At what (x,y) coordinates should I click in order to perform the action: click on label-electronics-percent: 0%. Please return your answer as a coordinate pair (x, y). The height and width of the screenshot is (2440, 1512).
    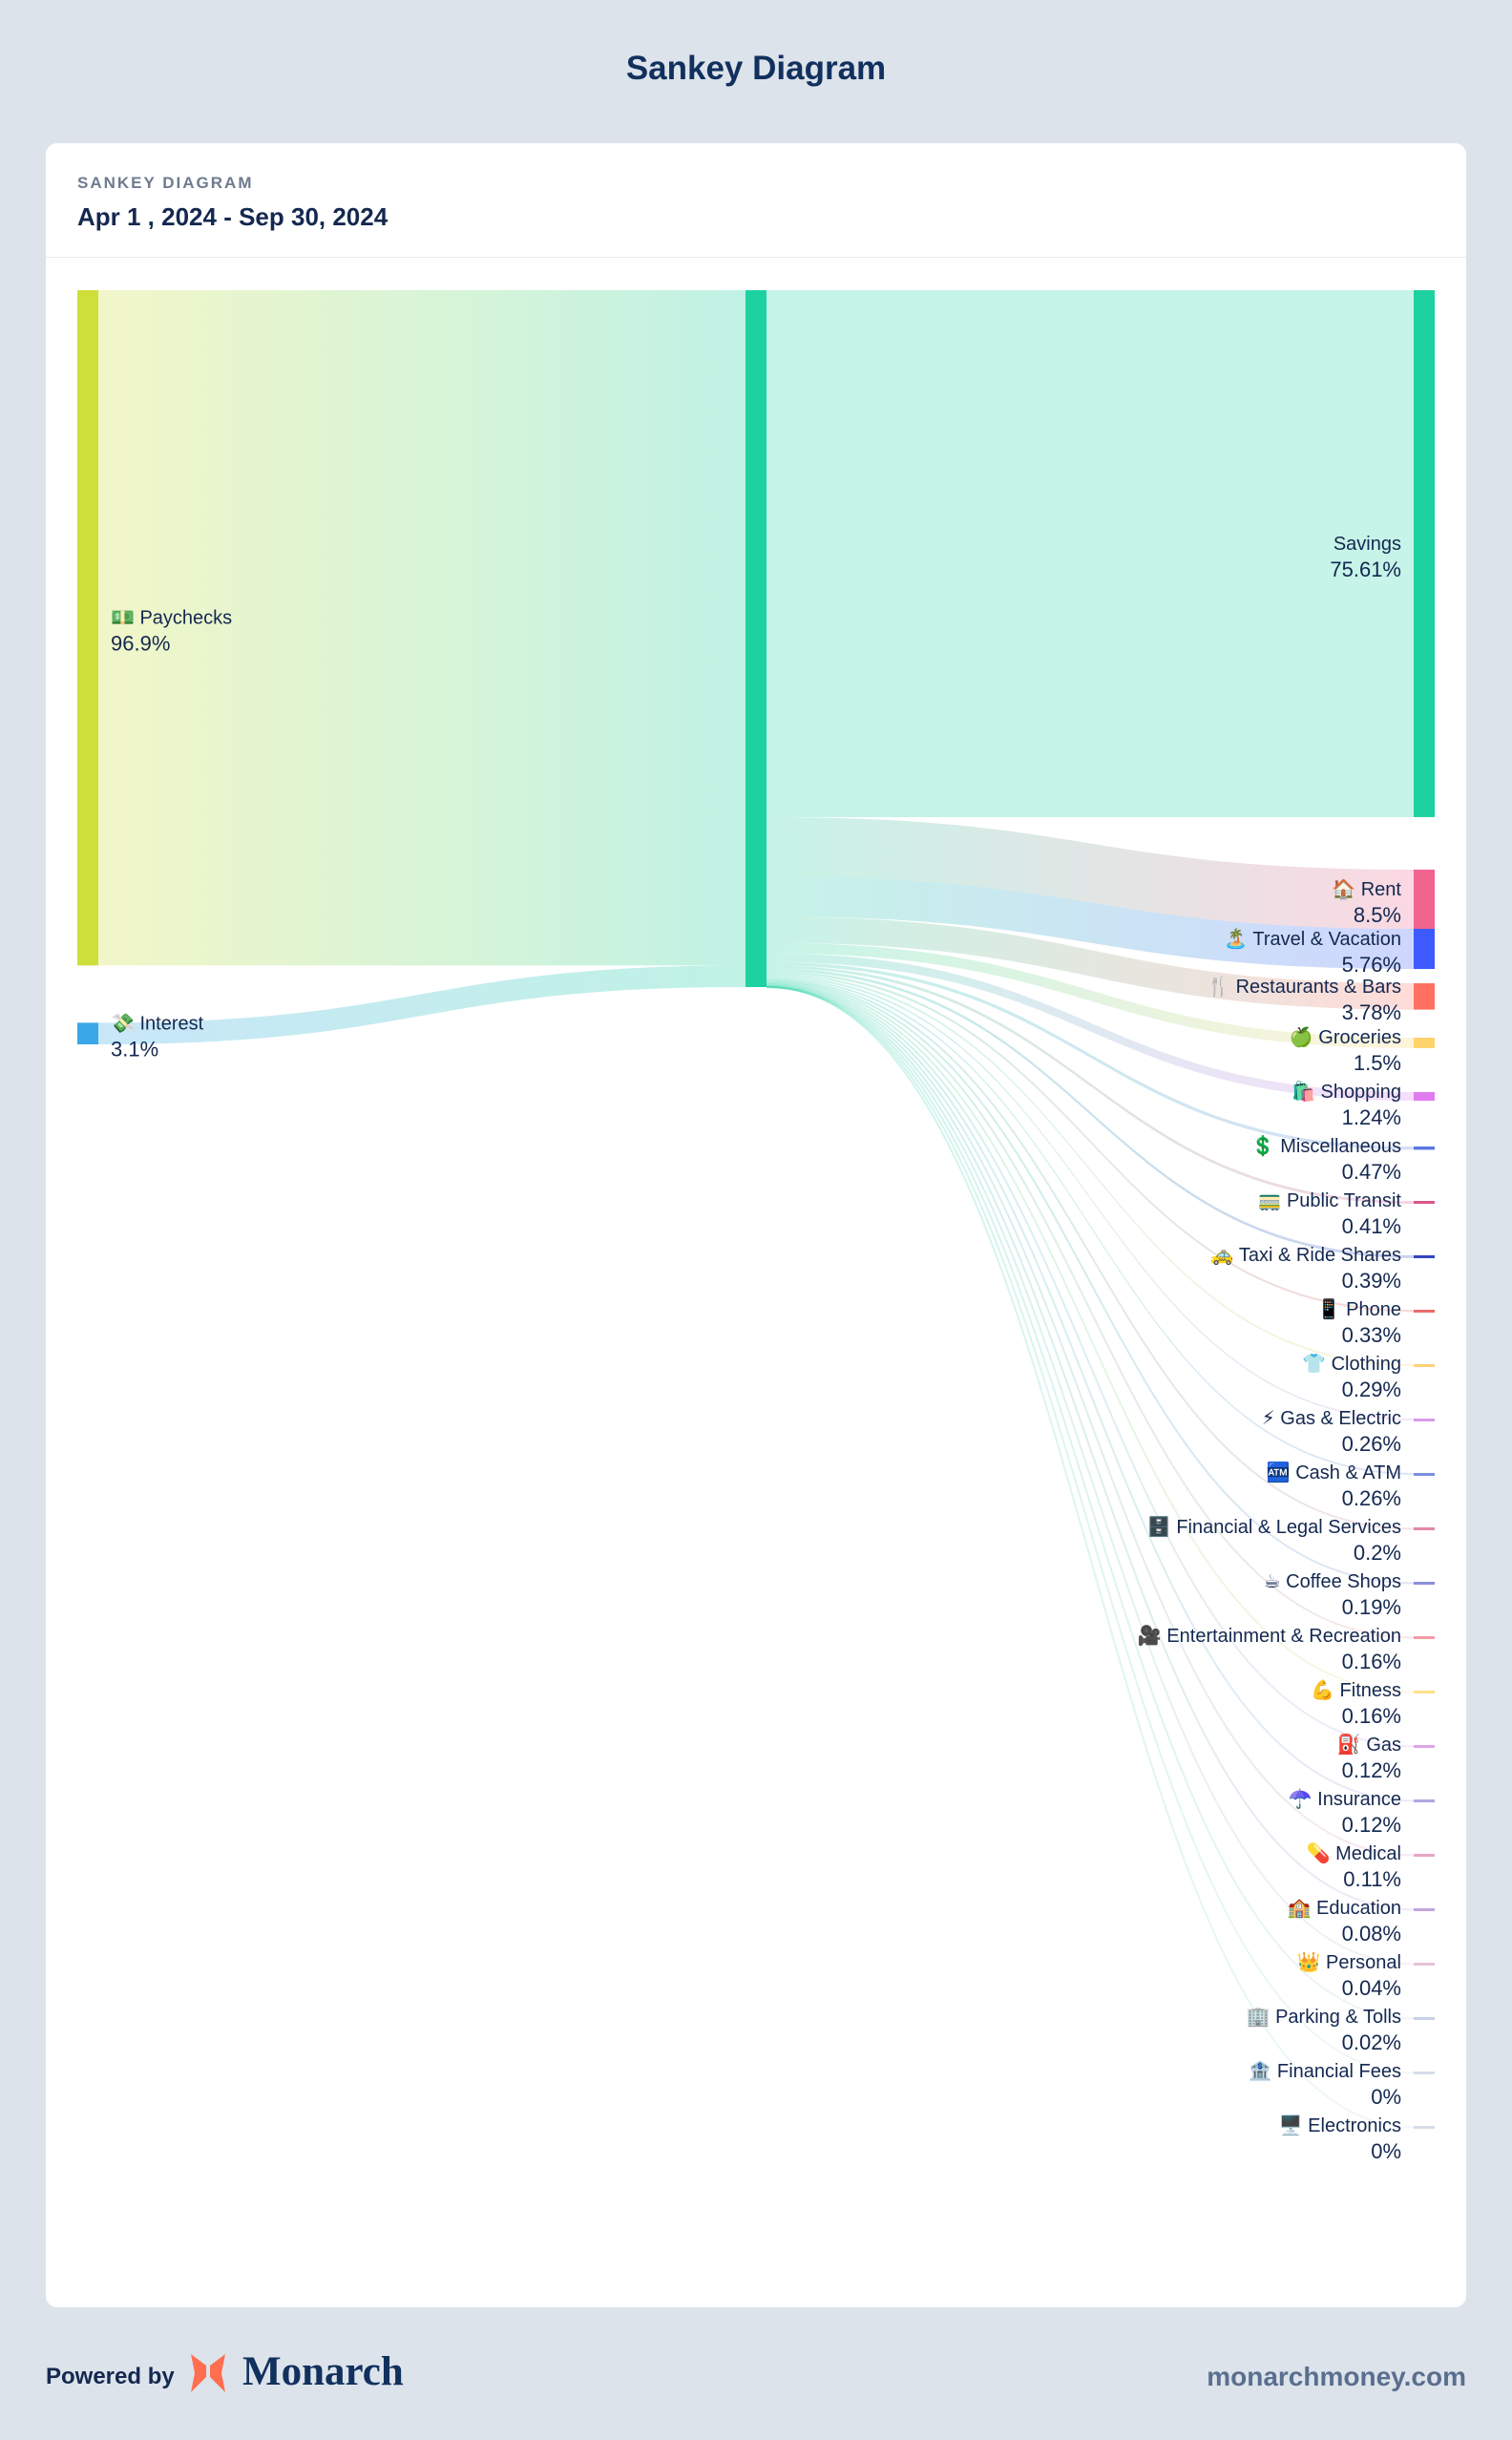
    Looking at the image, I should click on (1386, 2151).